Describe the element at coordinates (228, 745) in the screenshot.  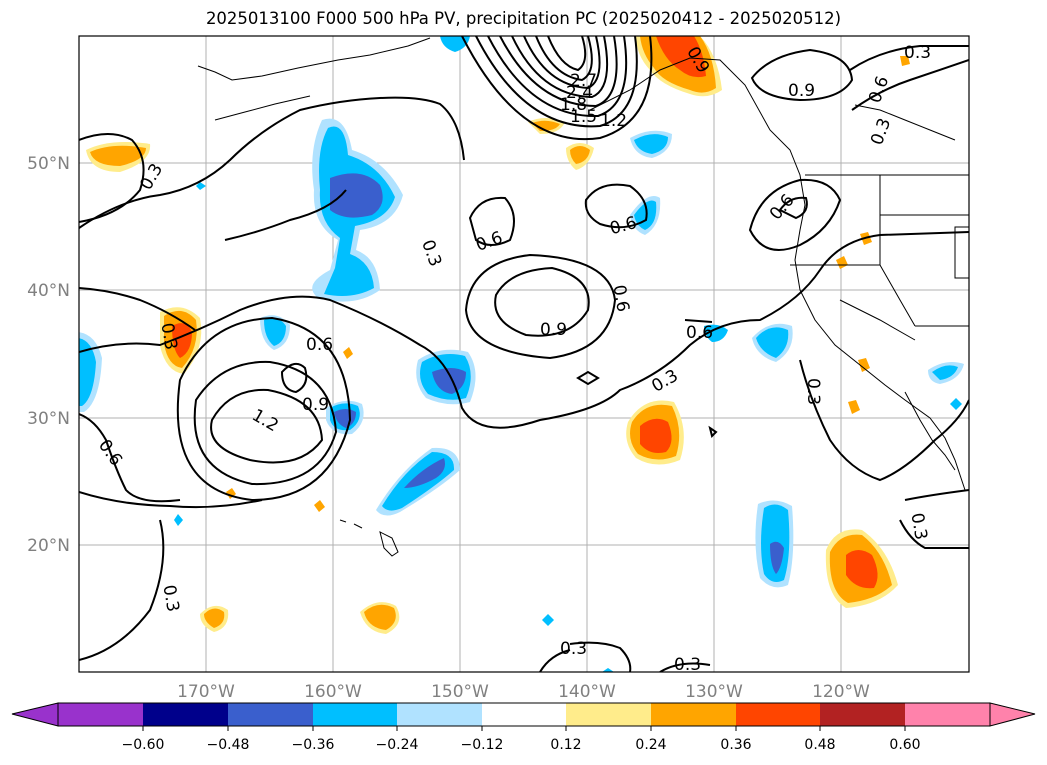
I see `colorbar-tick-label: −0.48` at that location.